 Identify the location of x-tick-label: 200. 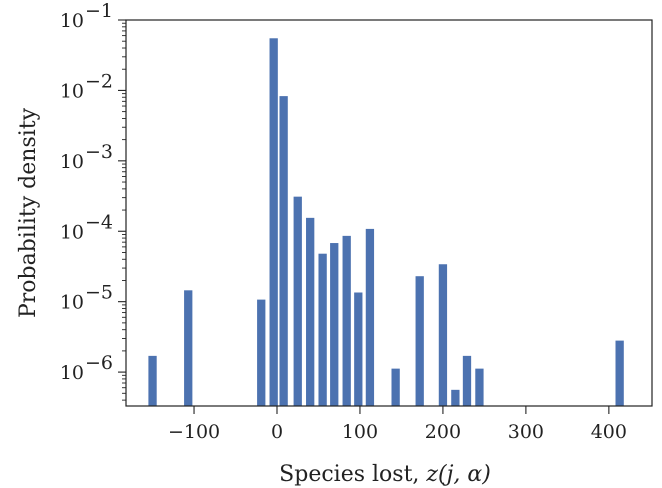
(443, 432).